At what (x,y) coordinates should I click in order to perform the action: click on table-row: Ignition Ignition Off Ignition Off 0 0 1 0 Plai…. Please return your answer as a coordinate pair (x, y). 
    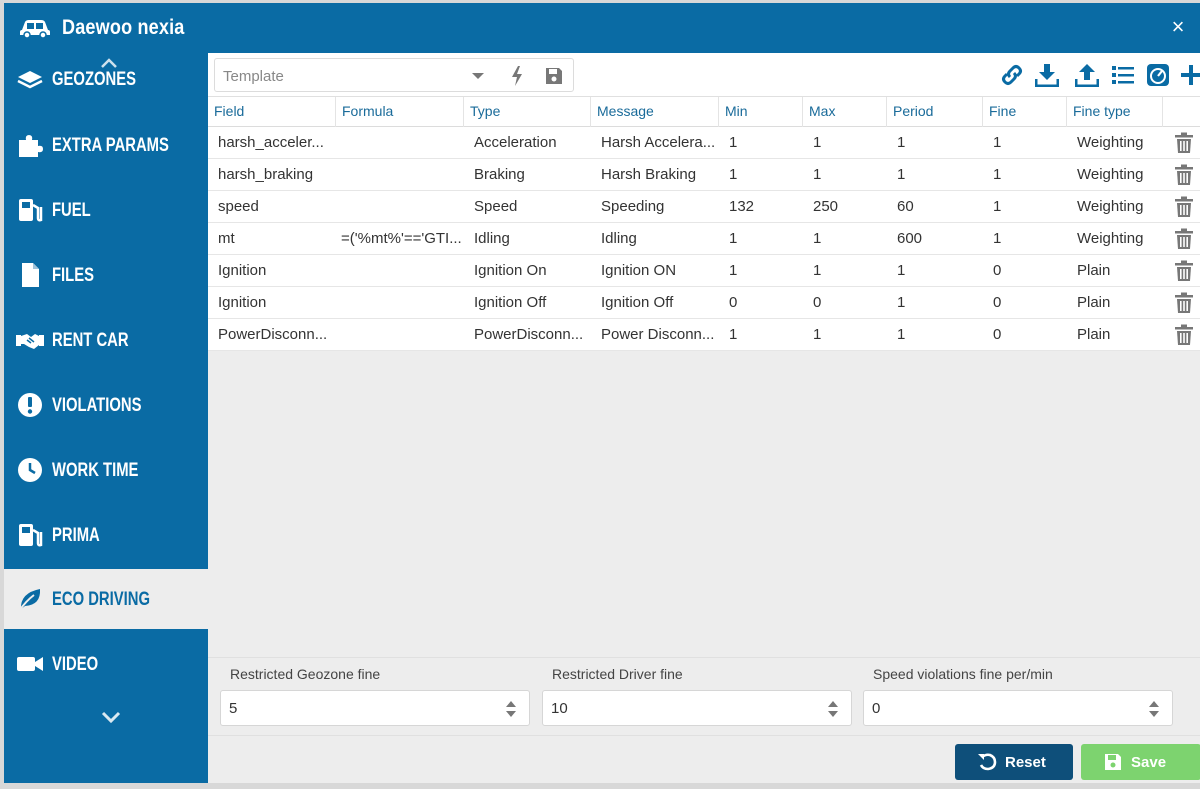
    Looking at the image, I should click on (704, 303).